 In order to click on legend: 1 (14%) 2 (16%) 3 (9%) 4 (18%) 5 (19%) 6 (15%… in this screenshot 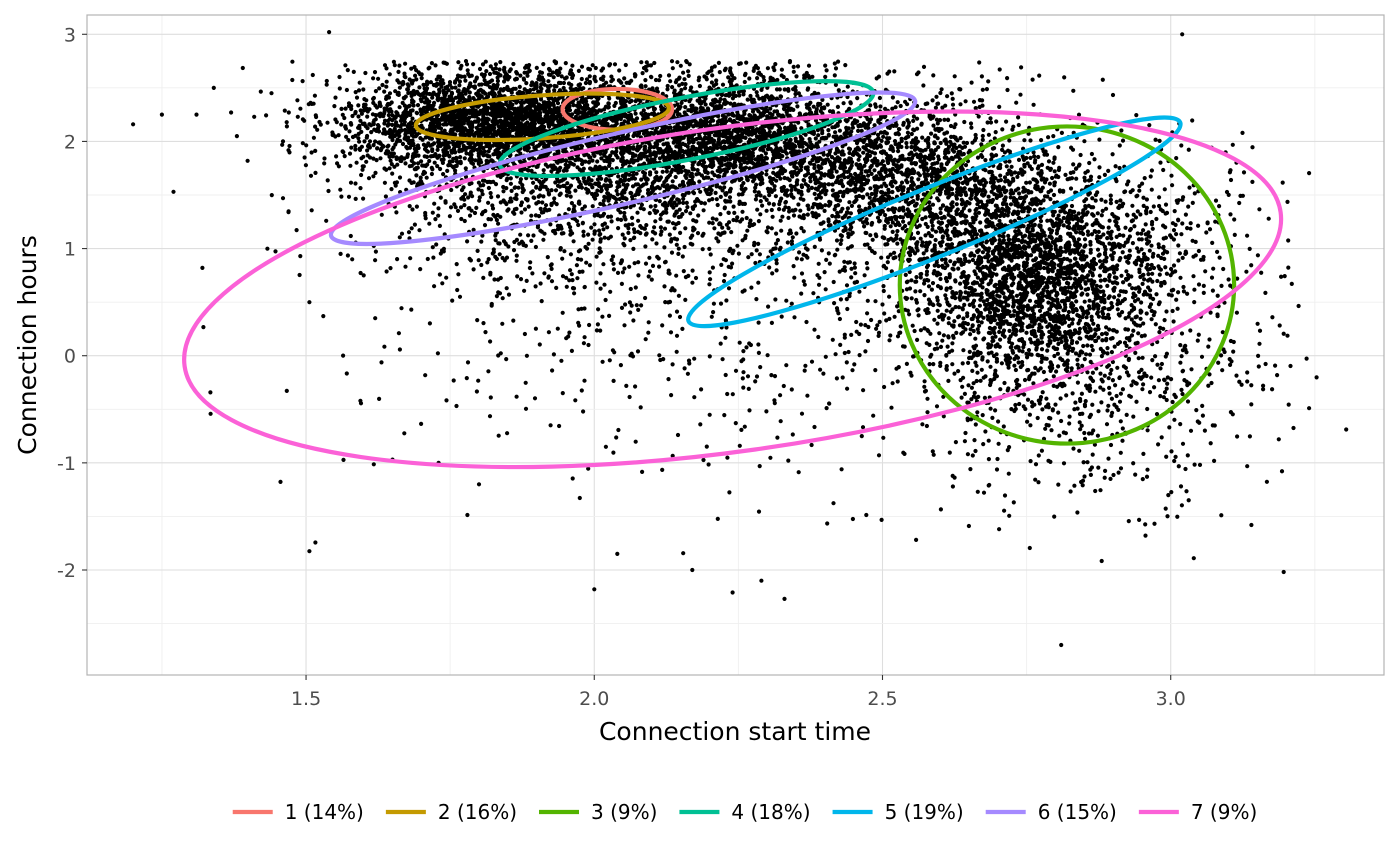, I will do `click(744, 812)`.